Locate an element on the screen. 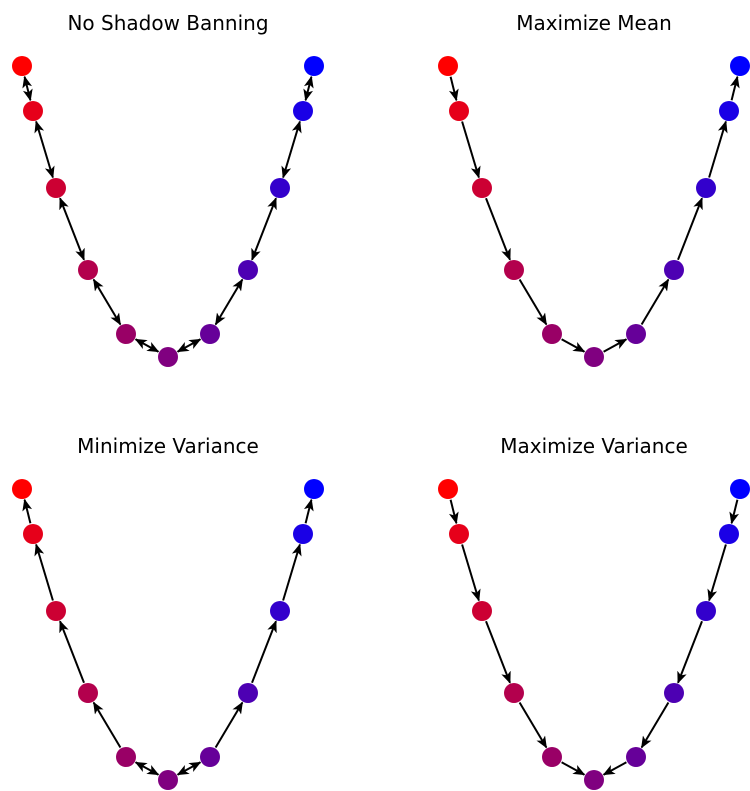 This screenshot has height=791, width=750. panel-title: No Shadow Banning is located at coordinates (167, 23).